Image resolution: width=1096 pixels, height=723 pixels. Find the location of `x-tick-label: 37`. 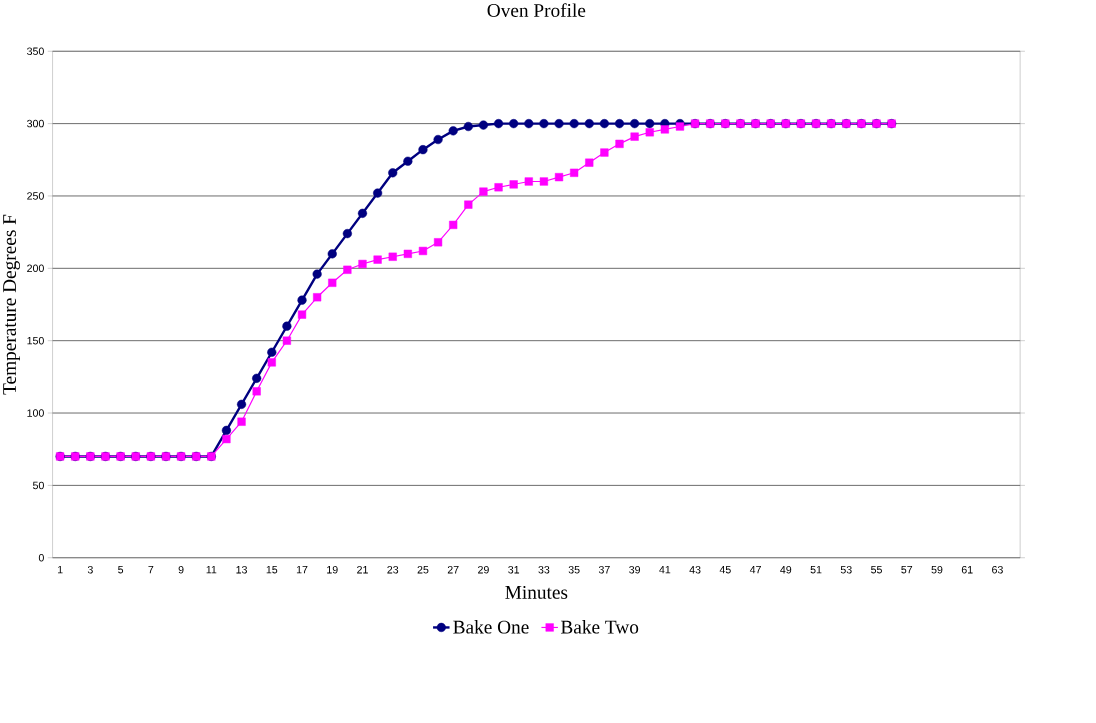

x-tick-label: 37 is located at coordinates (604, 570).